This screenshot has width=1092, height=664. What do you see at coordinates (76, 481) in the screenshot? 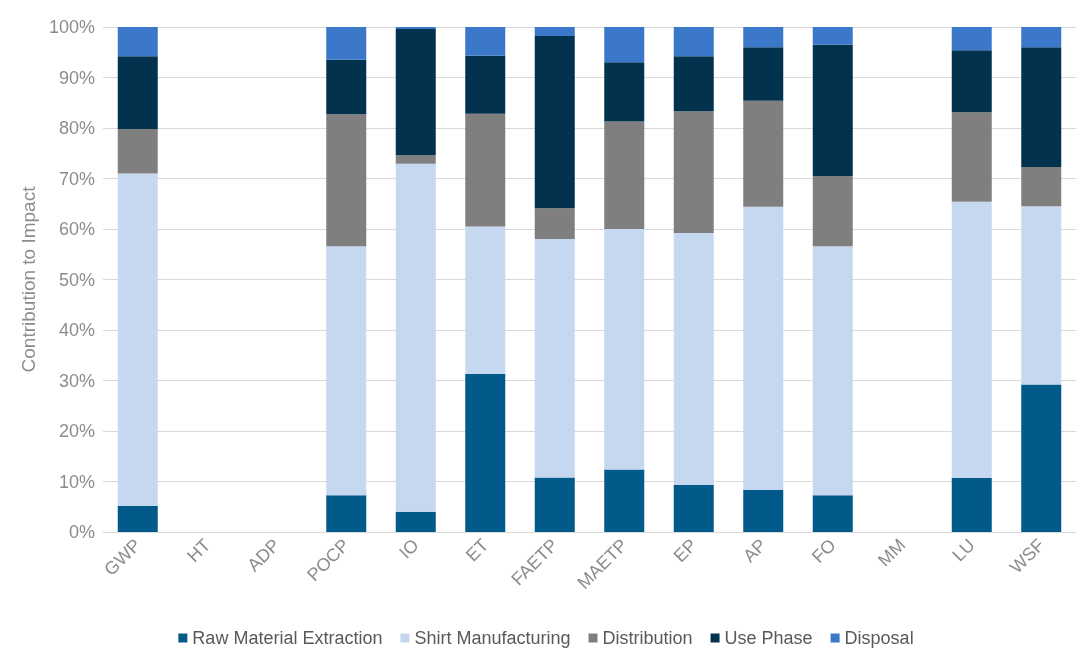
I see `y-tick-label: 10%` at bounding box center [76, 481].